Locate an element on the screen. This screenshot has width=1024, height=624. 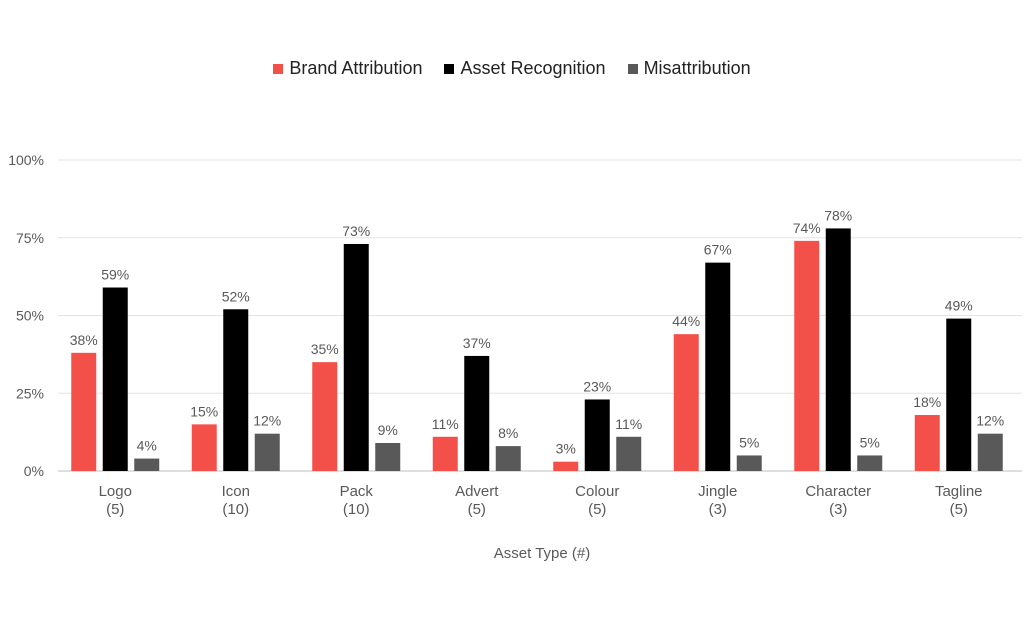
y-tick-label: 25% is located at coordinates (30, 393).